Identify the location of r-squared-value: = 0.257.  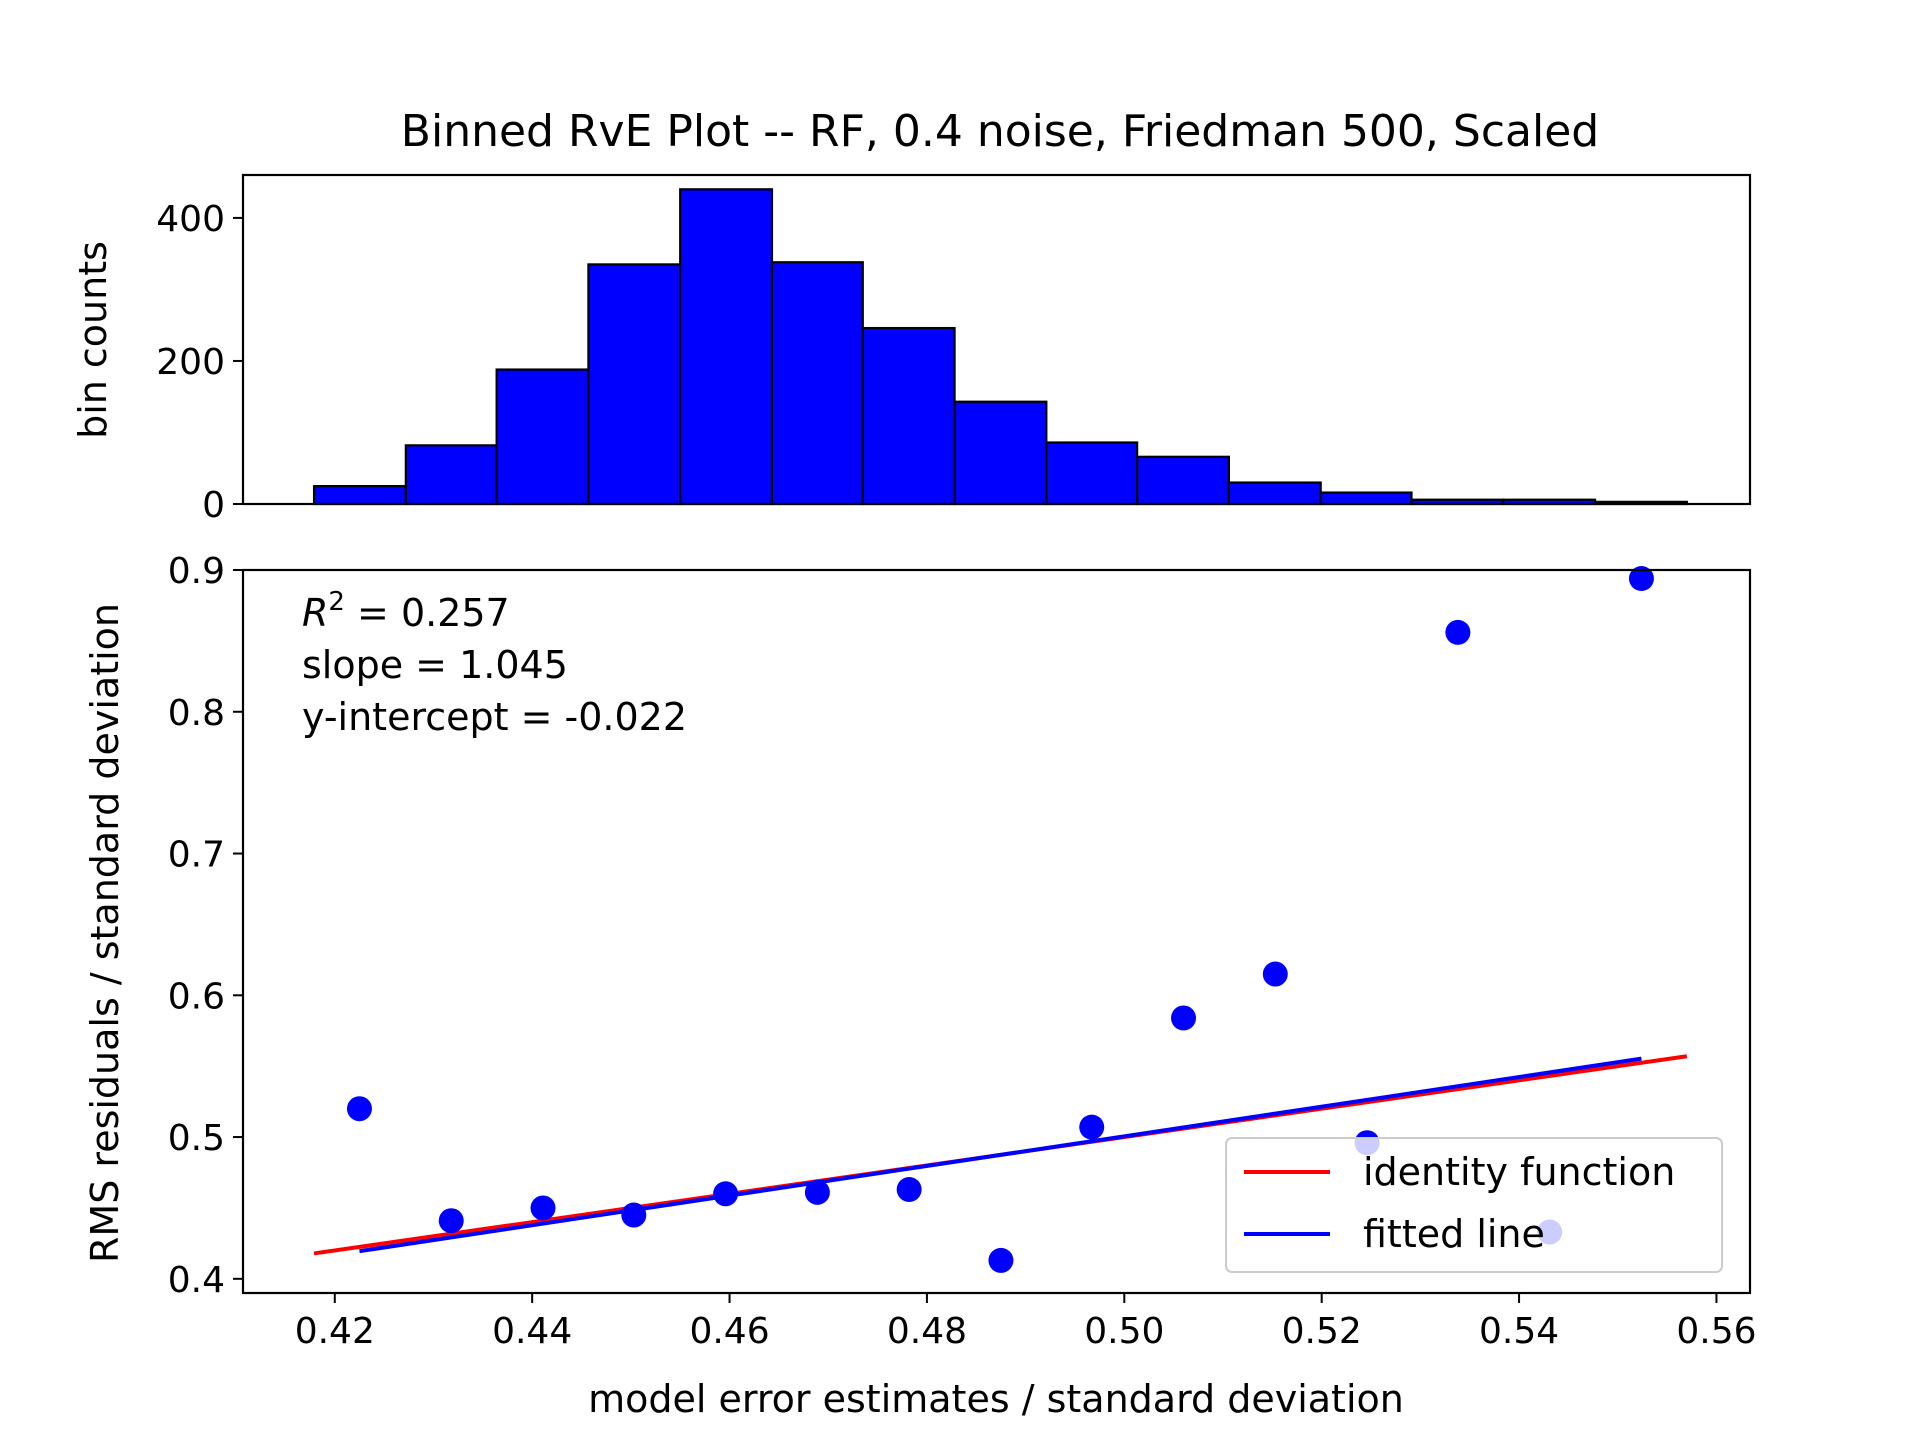
(427, 613).